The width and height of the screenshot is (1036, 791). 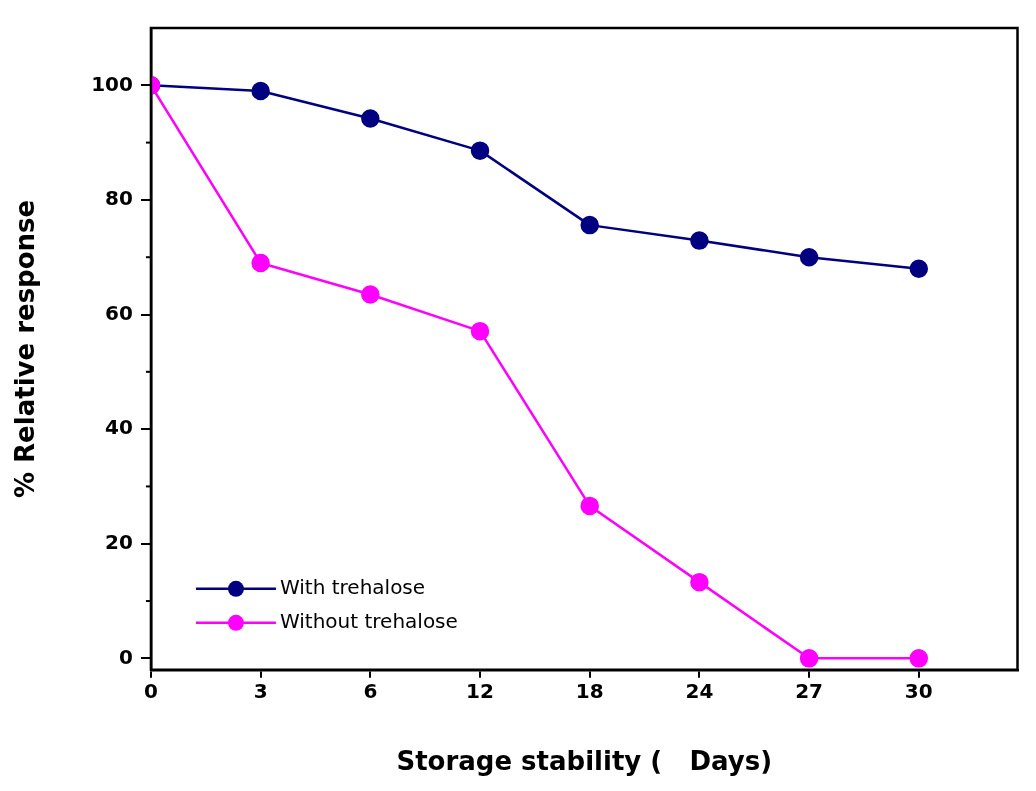 I want to click on x-axis-title: Storage stability ( Days), so click(x=584, y=761).